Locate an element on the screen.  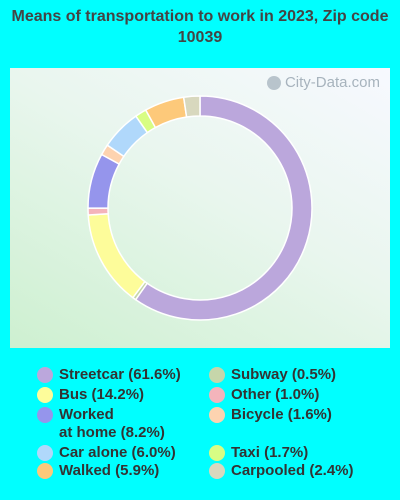
legend-item-subway: Subway (0.5%) is located at coordinates (272, 375).